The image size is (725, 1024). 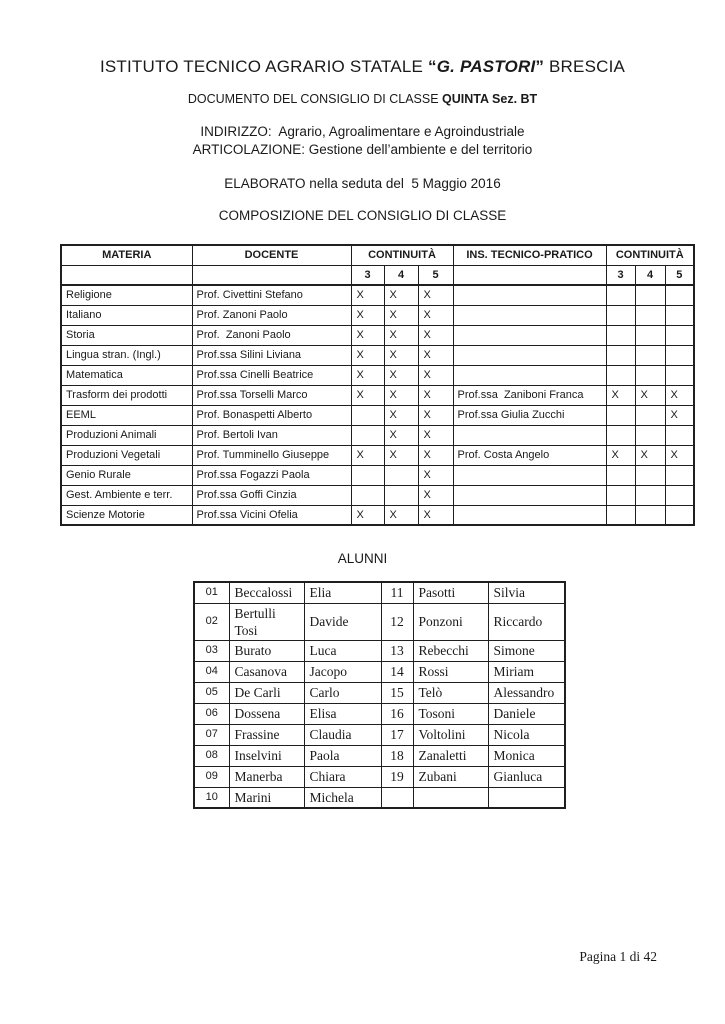 I want to click on continuity-4-cell, so click(x=401, y=475).